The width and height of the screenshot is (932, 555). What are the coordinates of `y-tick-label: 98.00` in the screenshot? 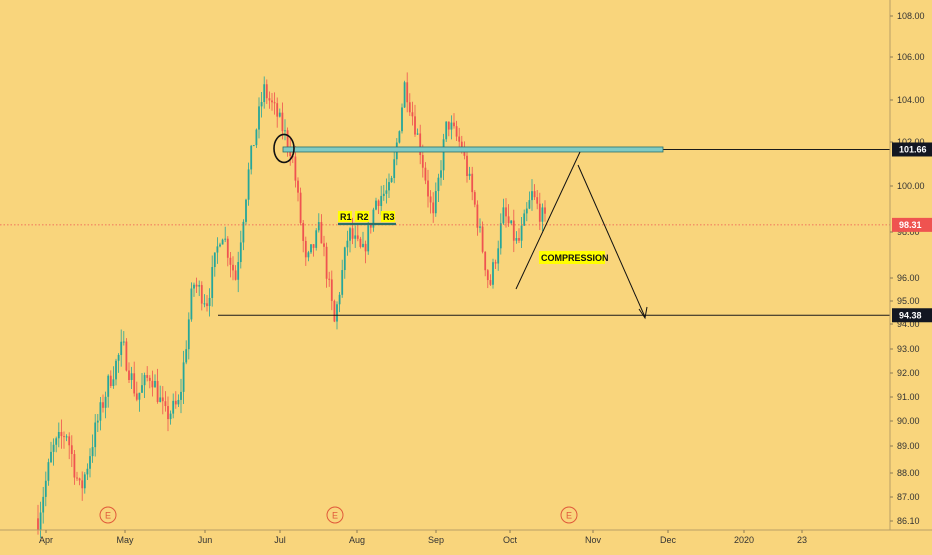 It's located at (908, 232).